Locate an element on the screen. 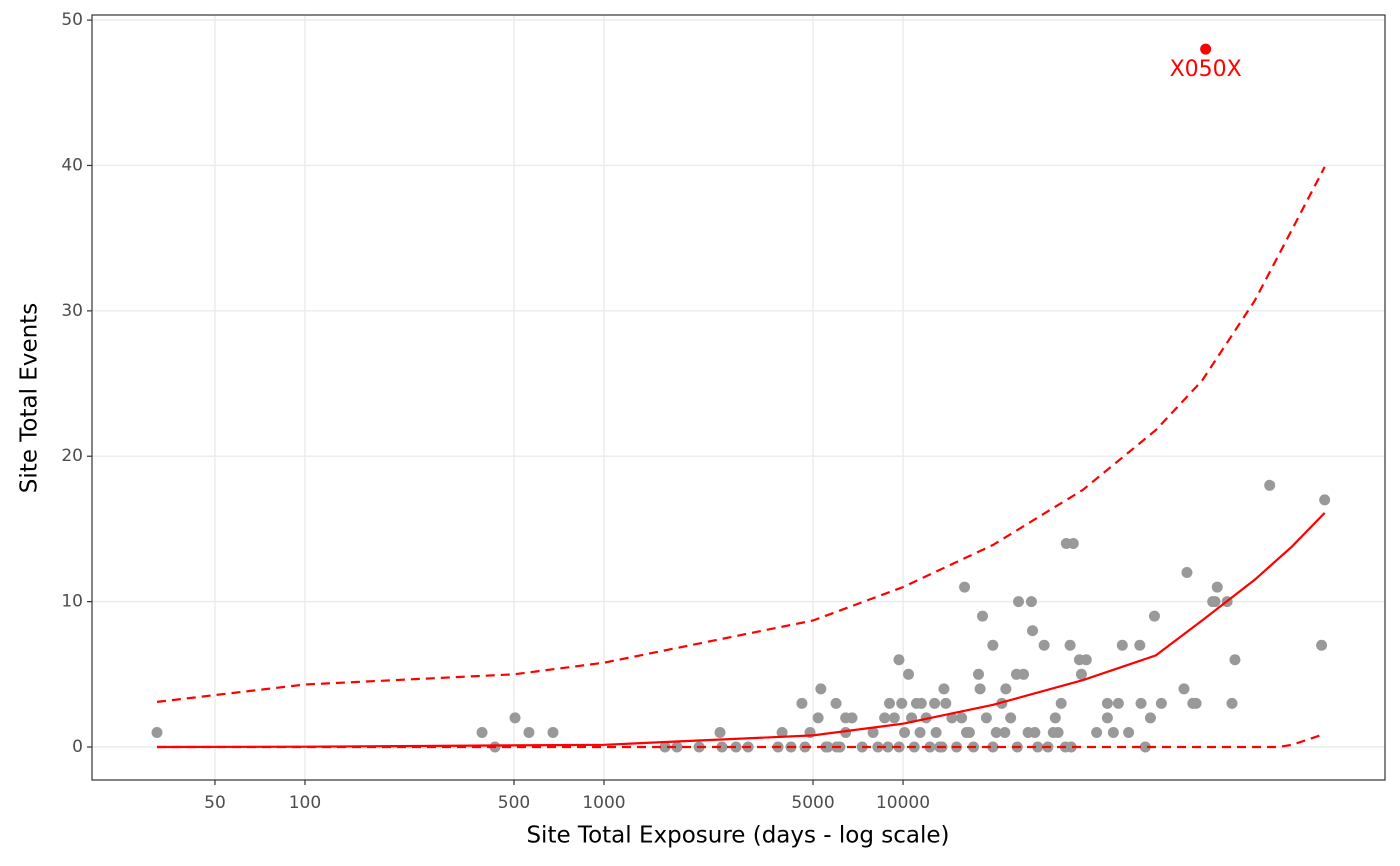 The image size is (1400, 866). x-tick-label: 50 is located at coordinates (215, 803).